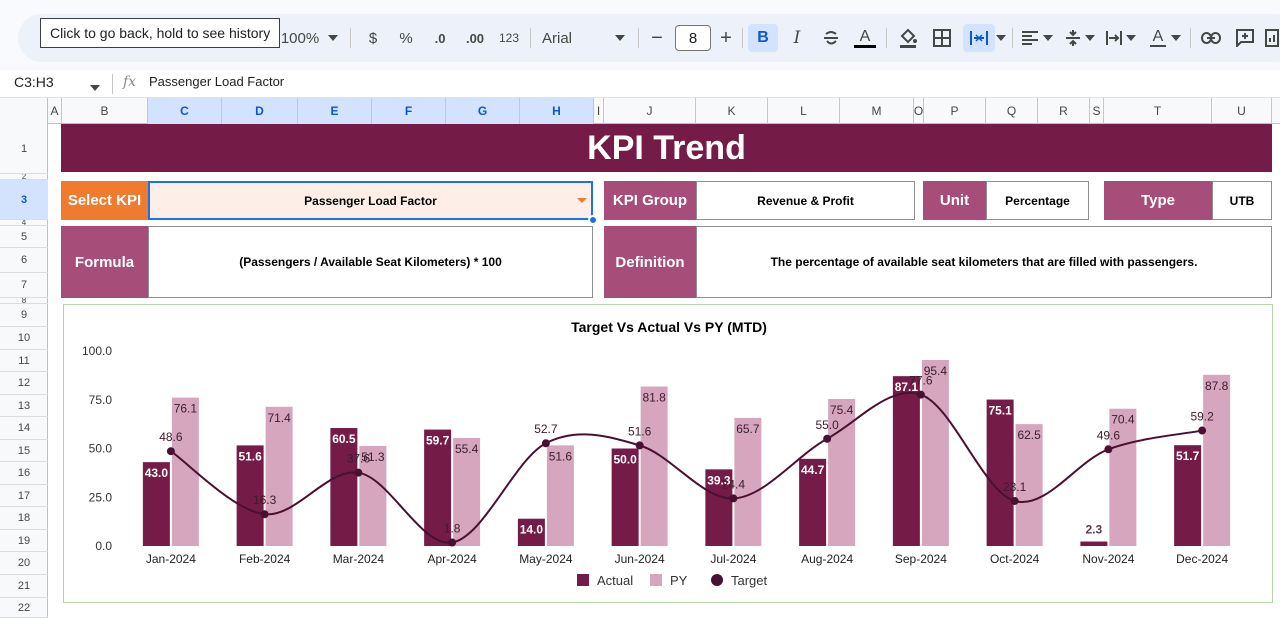 This screenshot has width=1280, height=618. I want to click on number-format-button: 123, so click(509, 38).